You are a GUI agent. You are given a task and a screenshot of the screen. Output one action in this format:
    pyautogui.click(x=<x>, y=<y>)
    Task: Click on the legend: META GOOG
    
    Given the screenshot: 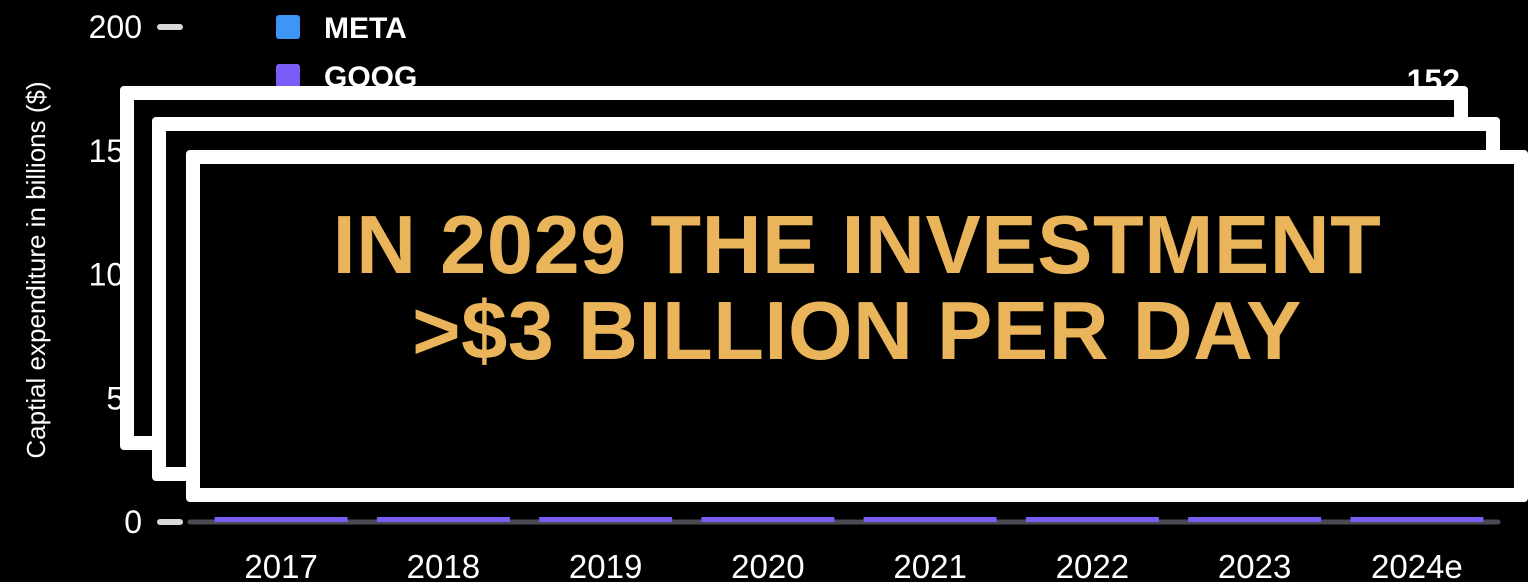 What is the action you would take?
    pyautogui.click(x=346, y=53)
    